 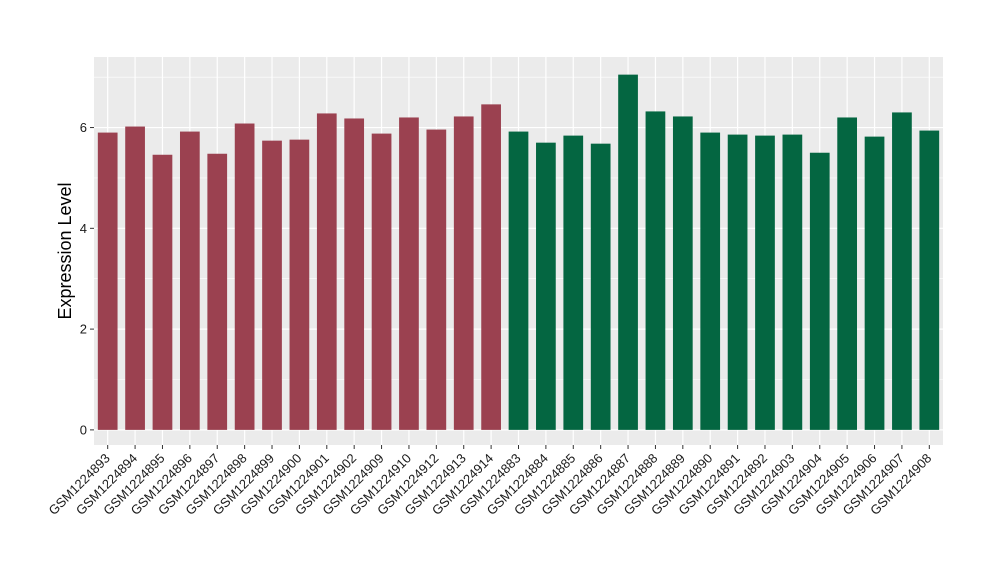 I want to click on y-tick-label: 4, so click(x=83, y=228).